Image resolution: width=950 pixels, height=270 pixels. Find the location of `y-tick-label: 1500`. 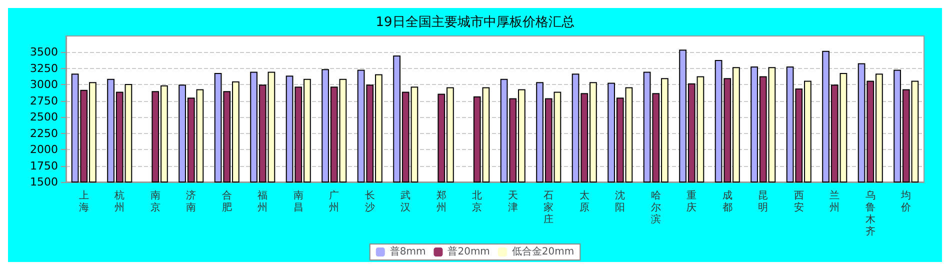

y-tick-label: 1500 is located at coordinates (44, 182).